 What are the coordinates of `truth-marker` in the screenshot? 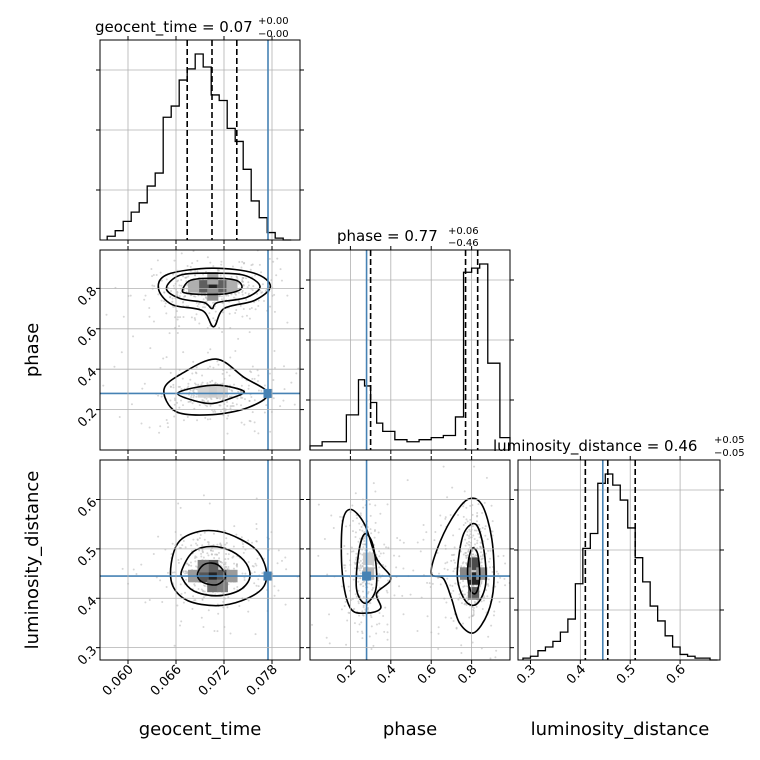 It's located at (268, 393).